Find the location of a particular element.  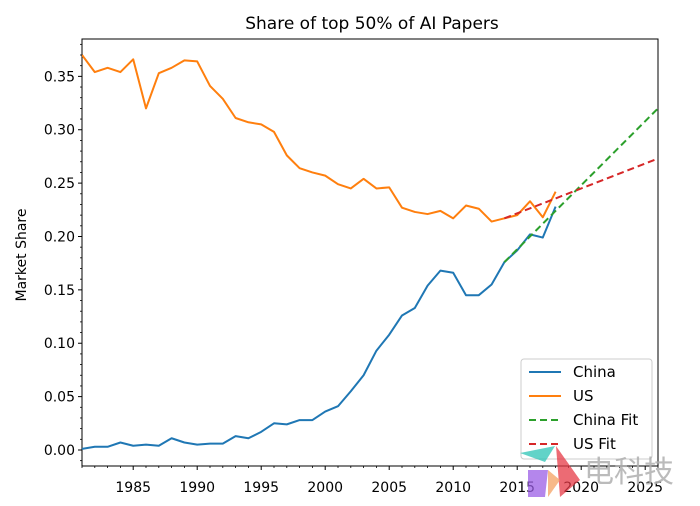

legend-label: US Fit is located at coordinates (594, 444).